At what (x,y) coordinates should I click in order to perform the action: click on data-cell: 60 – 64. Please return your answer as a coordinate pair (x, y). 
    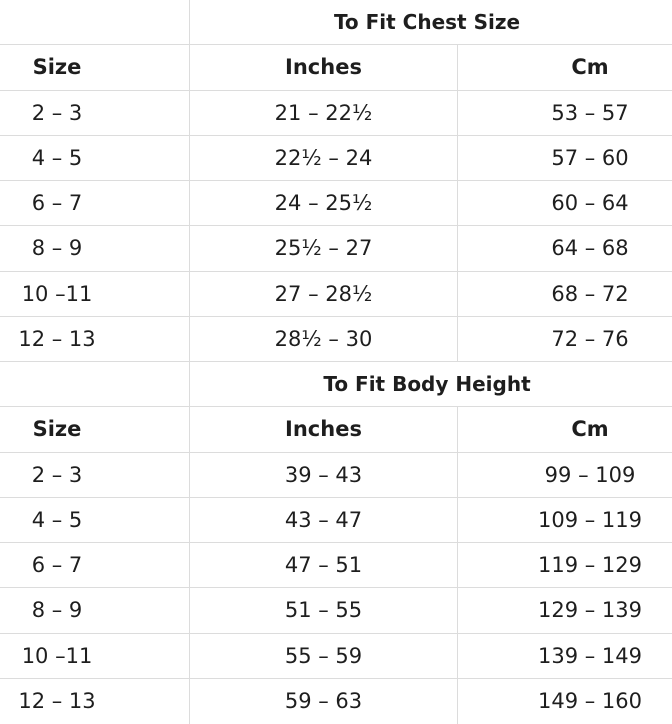
    Looking at the image, I should click on (590, 203).